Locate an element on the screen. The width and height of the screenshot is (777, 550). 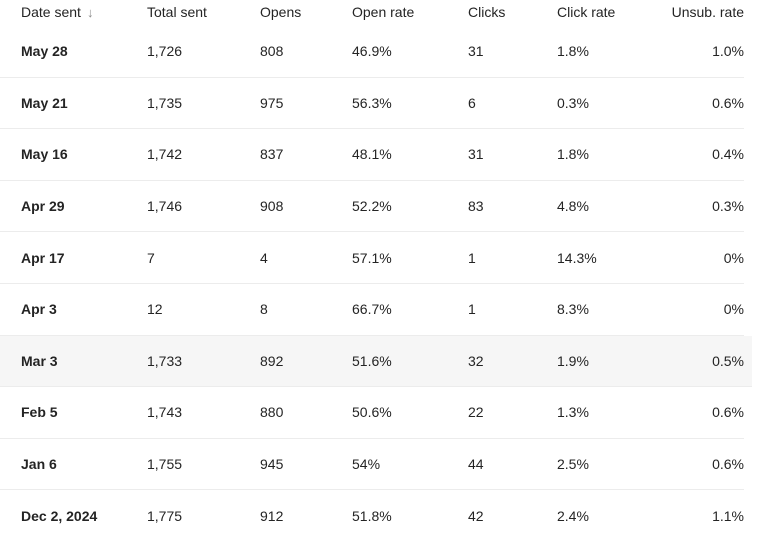
cell-click-rate: 14.3% is located at coordinates (577, 257).